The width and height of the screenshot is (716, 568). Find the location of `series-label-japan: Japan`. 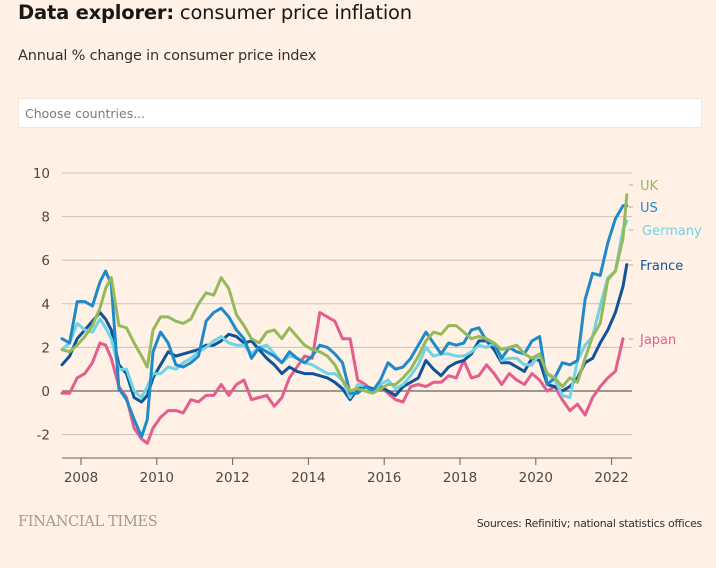

series-label-japan: Japan is located at coordinates (657, 340).